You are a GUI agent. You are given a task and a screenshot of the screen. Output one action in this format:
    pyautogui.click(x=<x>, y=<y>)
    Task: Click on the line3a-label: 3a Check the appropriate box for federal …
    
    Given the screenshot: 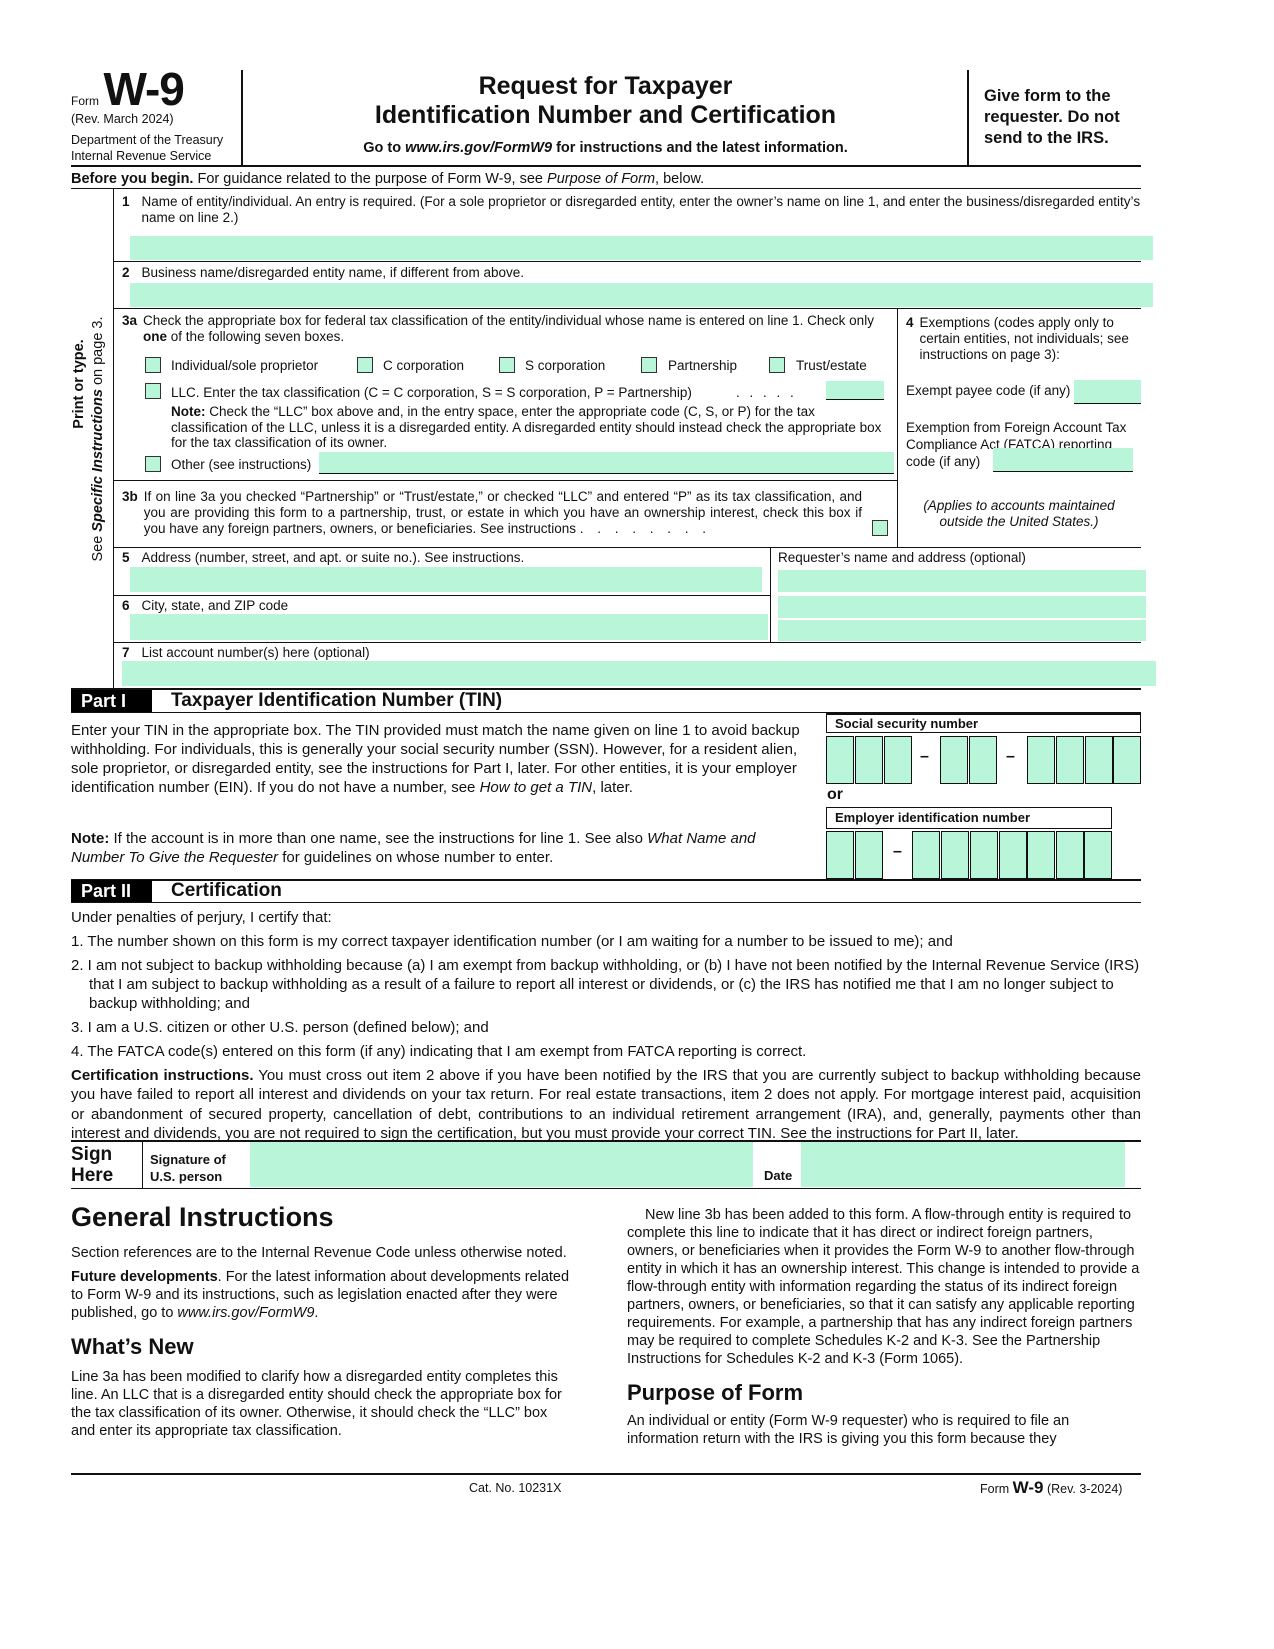 What is the action you would take?
    pyautogui.click(x=498, y=328)
    